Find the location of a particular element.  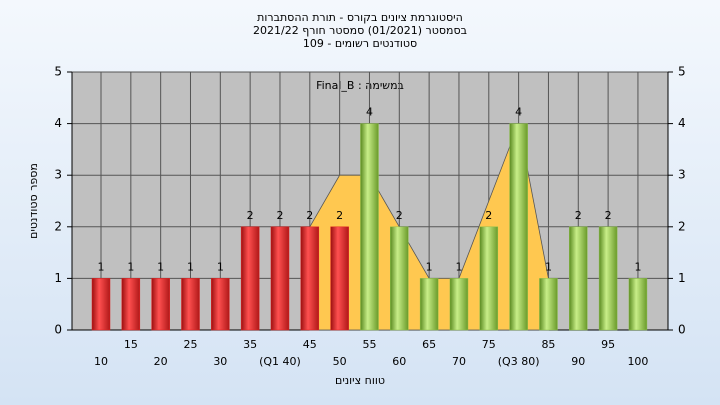

y2-tick-label: 0 is located at coordinates (682, 330).